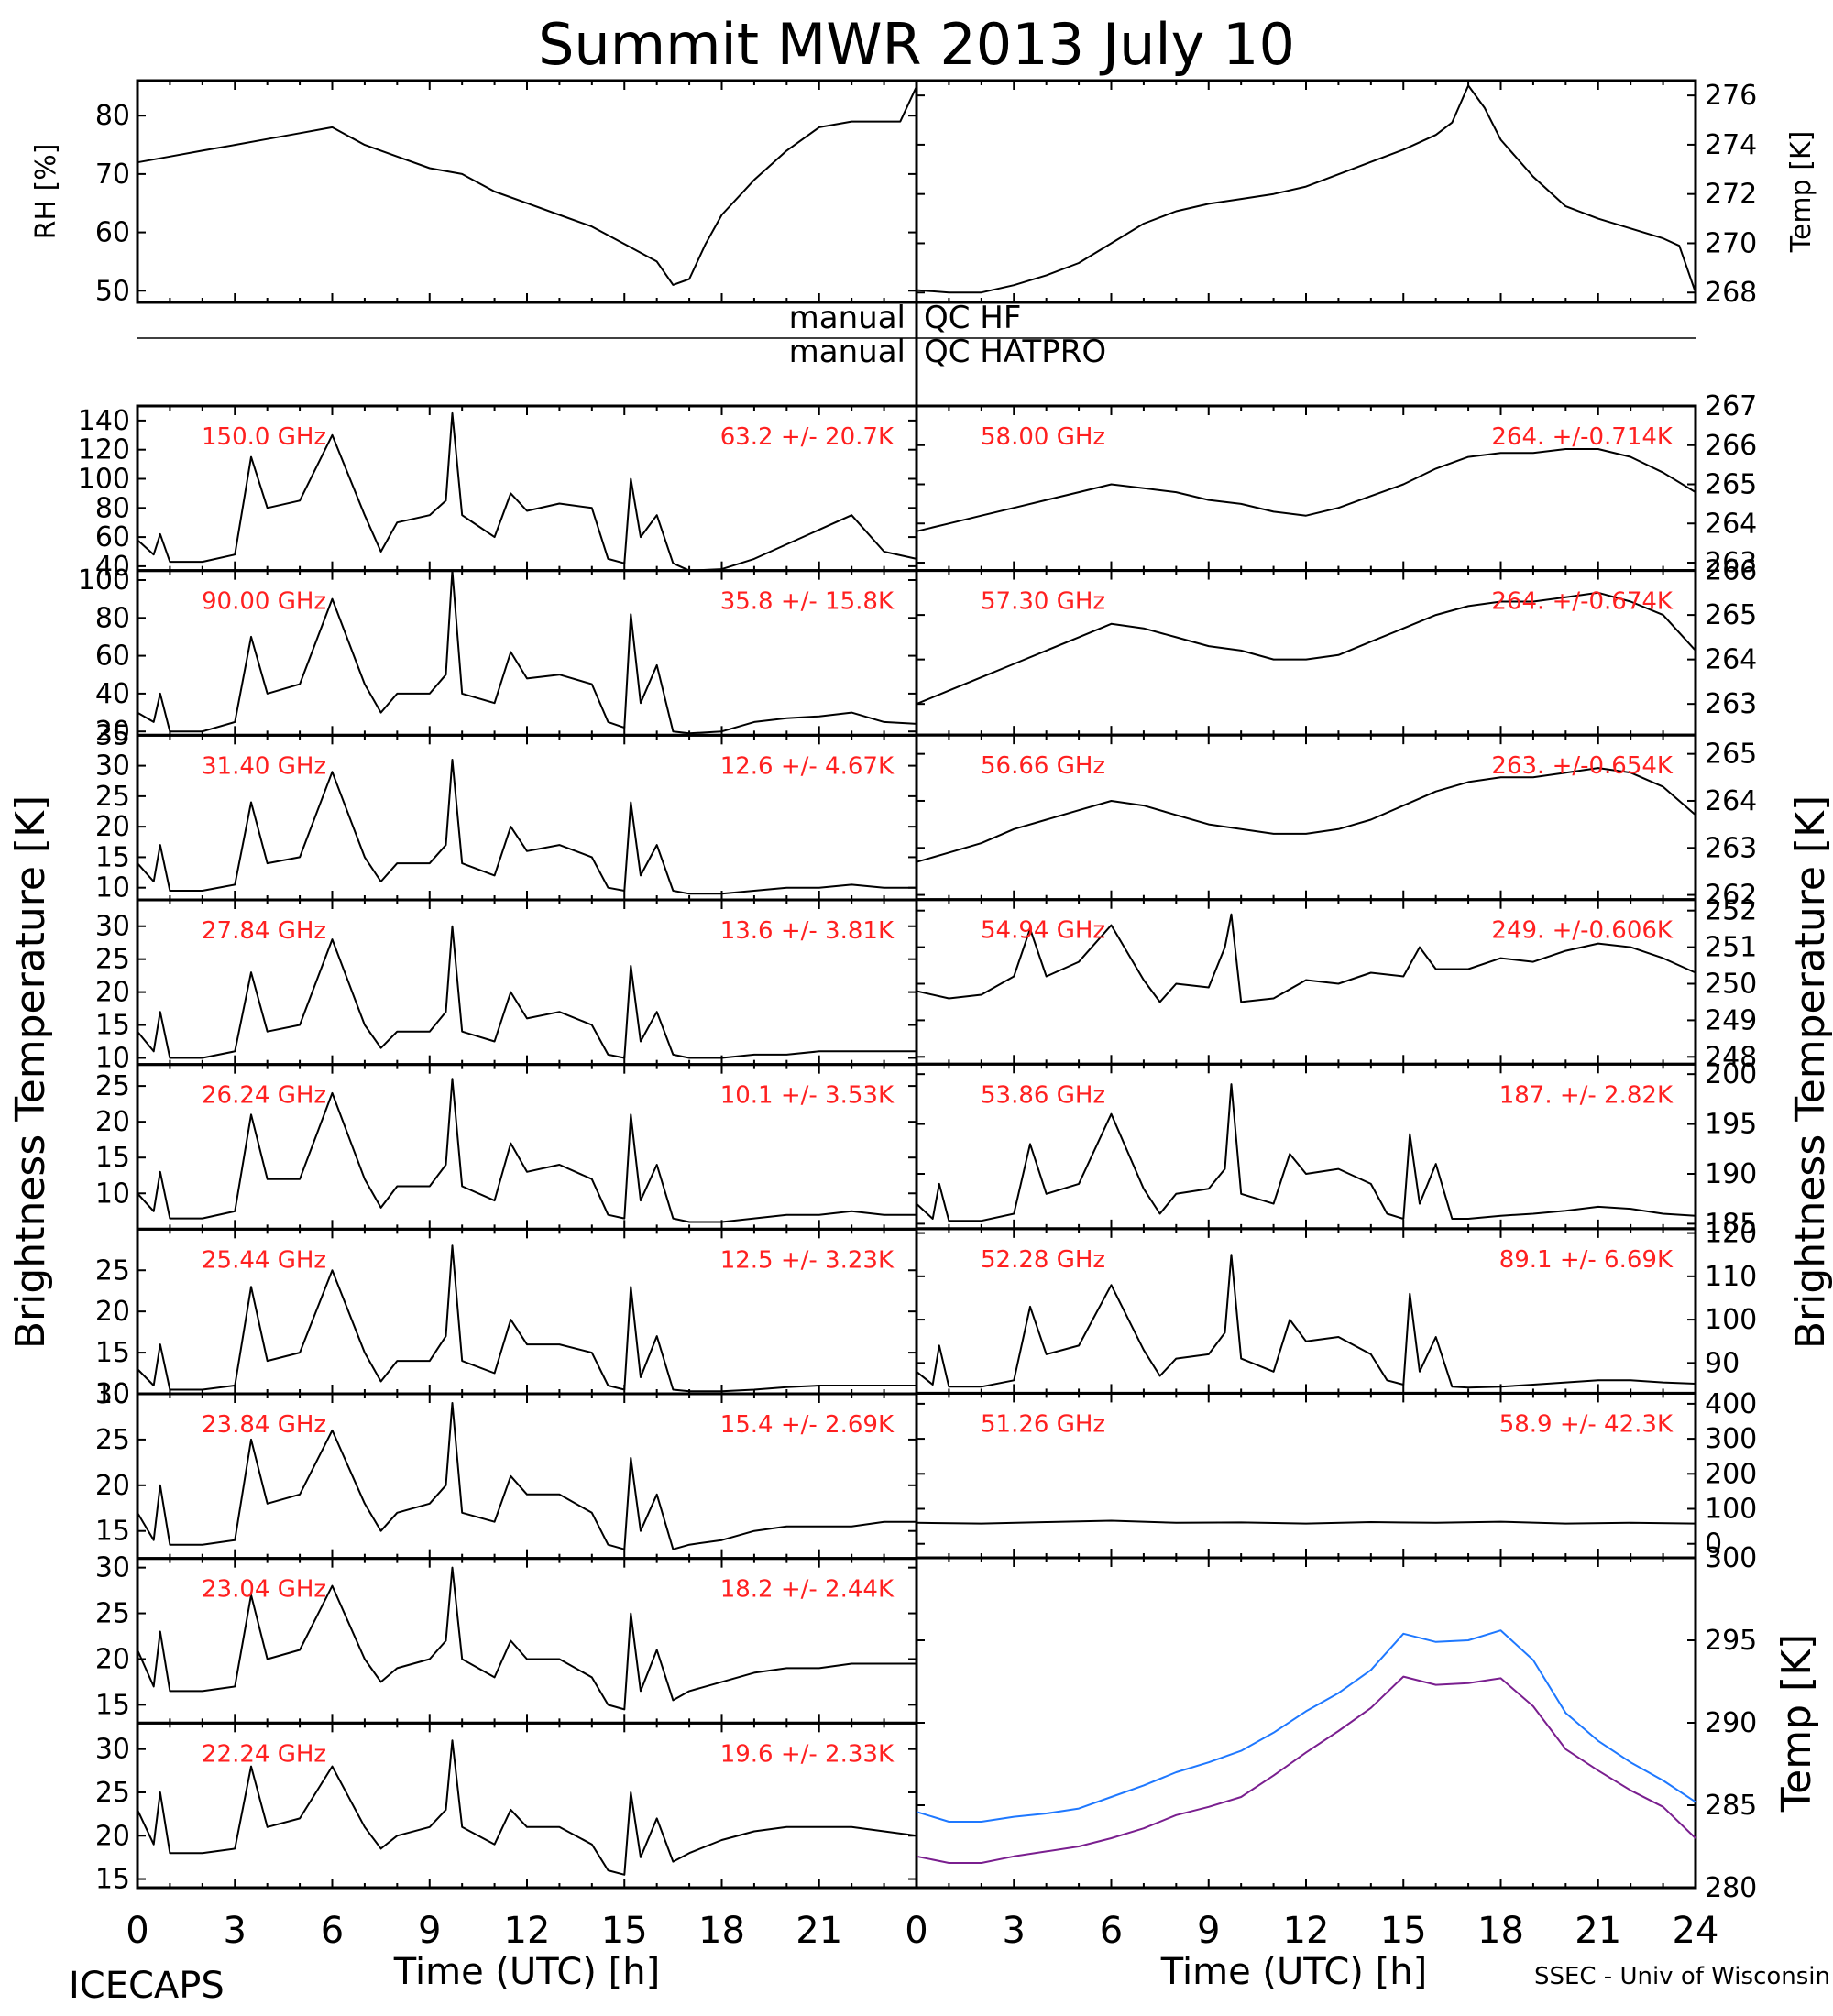 The height and width of the screenshot is (2016, 1833). I want to click on y-tick-label-c5126: 0, so click(1713, 1544).